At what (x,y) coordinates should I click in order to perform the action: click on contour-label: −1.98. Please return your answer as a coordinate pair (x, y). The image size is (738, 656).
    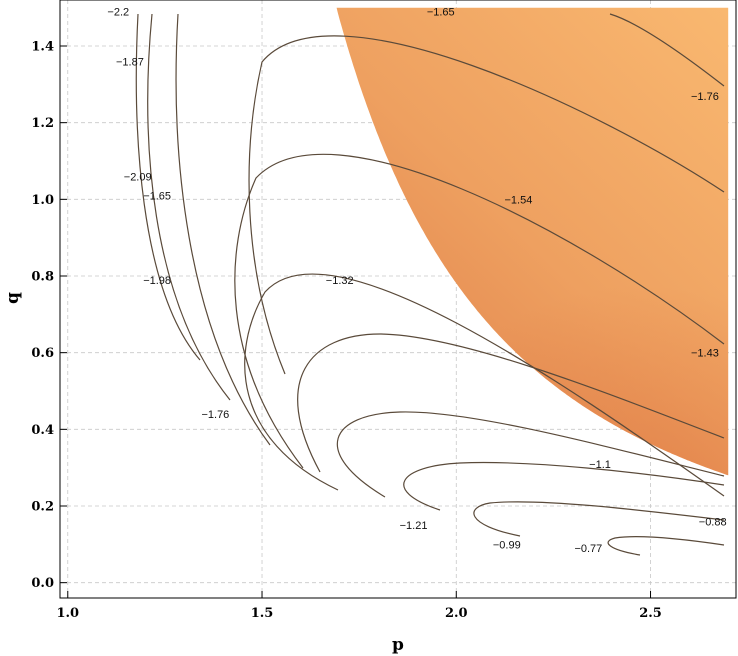
    Looking at the image, I should click on (157, 281).